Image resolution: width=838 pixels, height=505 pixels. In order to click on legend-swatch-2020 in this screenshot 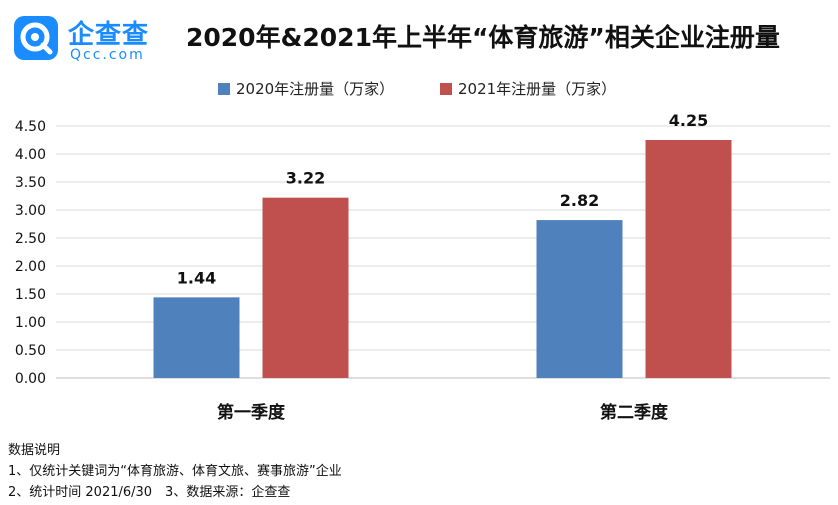, I will do `click(224, 88)`.